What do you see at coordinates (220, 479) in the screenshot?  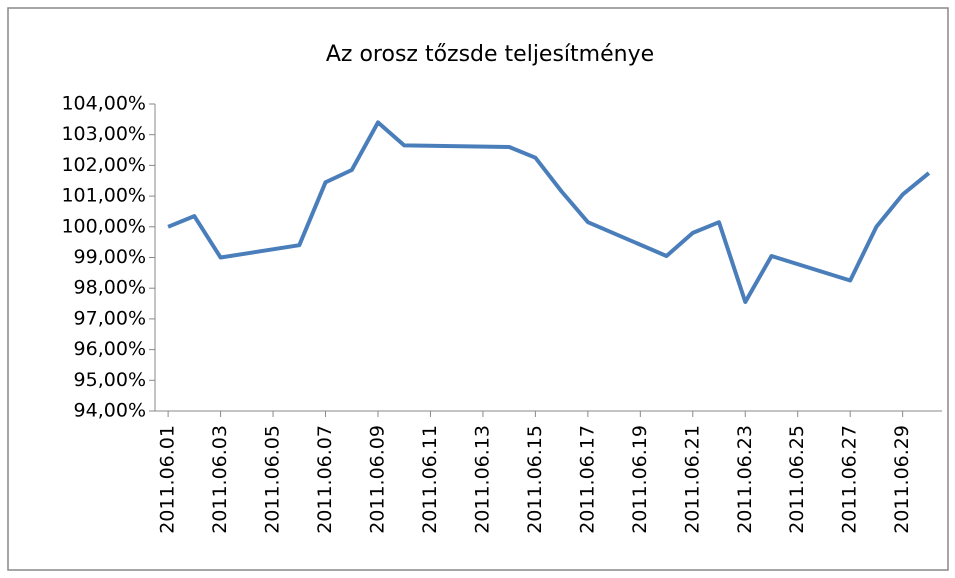 I see `x-tick-label: 2011.06.03` at bounding box center [220, 479].